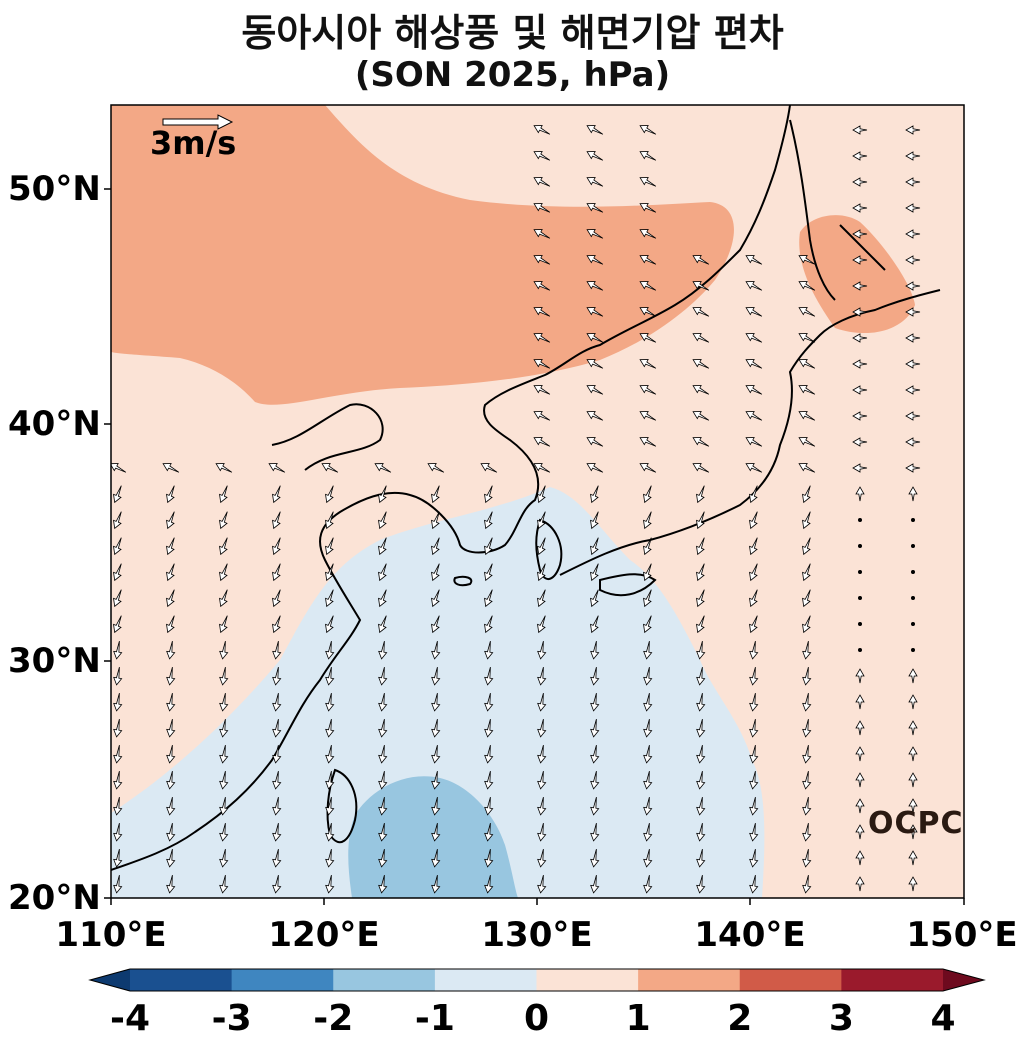 The width and height of the screenshot is (1025, 1051). Describe the element at coordinates (54, 424) in the screenshot. I see `lat-label-40n: 40°N` at that location.